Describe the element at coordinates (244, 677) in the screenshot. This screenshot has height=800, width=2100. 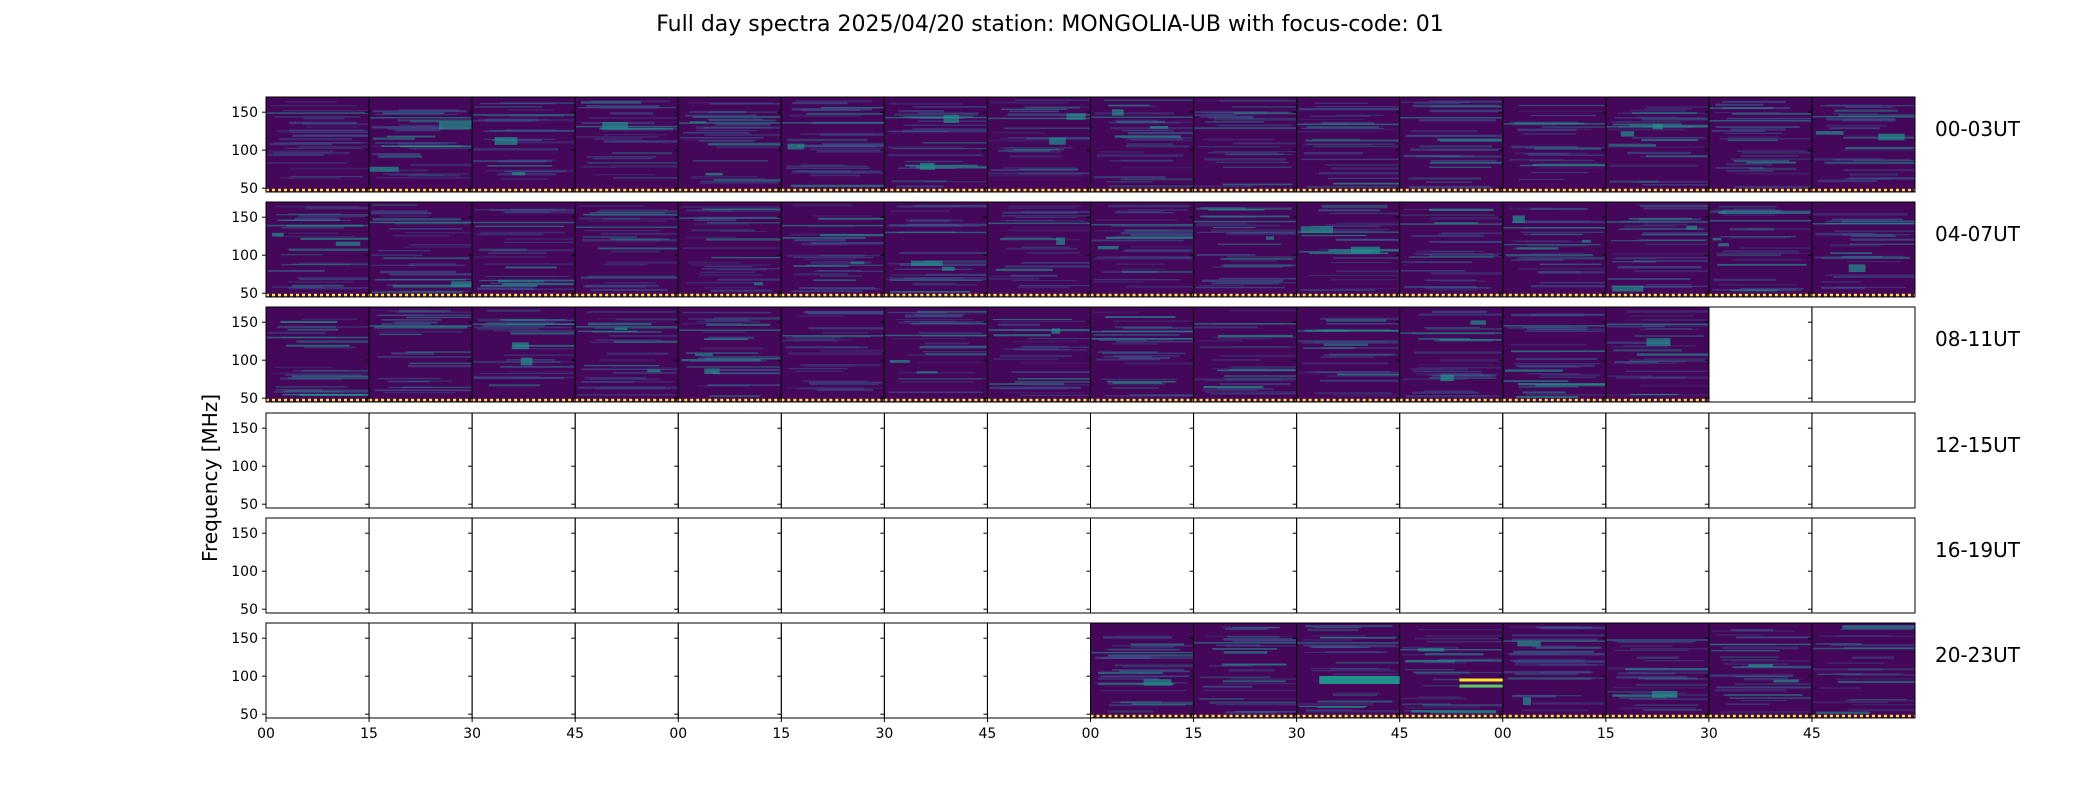
I see `y-tick-label: 100` at that location.